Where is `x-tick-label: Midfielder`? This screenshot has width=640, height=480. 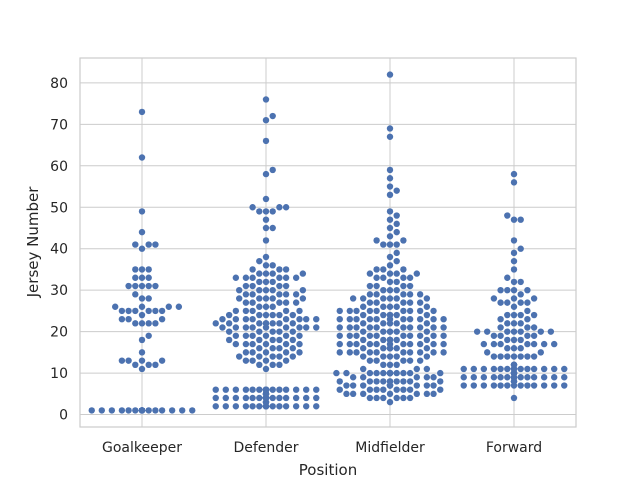
x-tick-label: Midfielder is located at coordinates (390, 448).